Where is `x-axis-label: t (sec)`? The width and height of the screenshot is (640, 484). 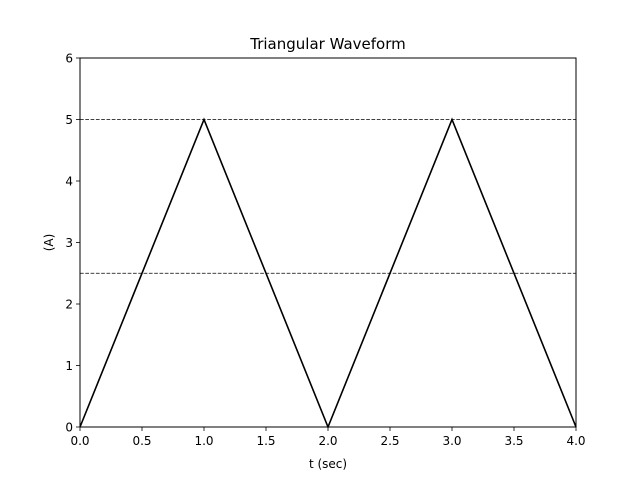
x-axis-label: t (sec) is located at coordinates (328, 464).